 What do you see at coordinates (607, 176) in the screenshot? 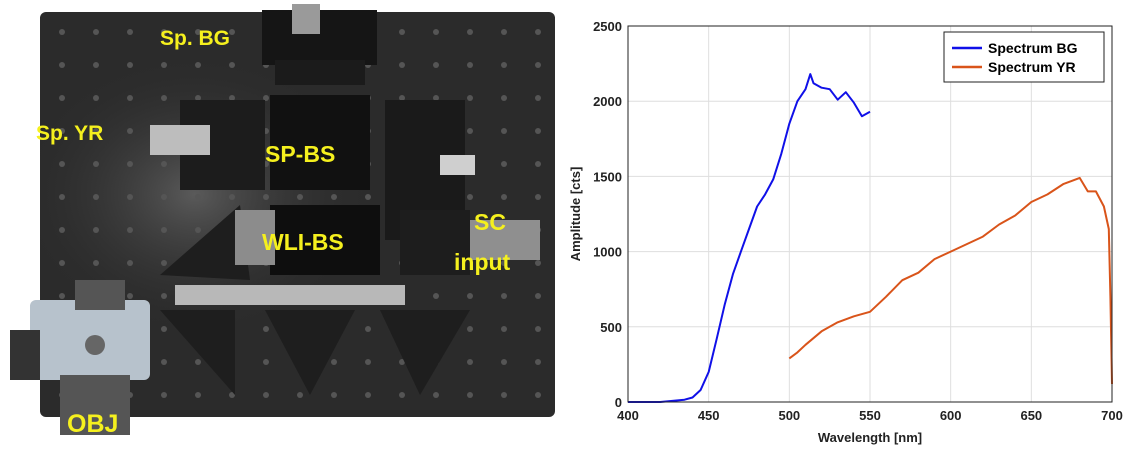
I see `y-tick-label: 1500` at bounding box center [607, 176].